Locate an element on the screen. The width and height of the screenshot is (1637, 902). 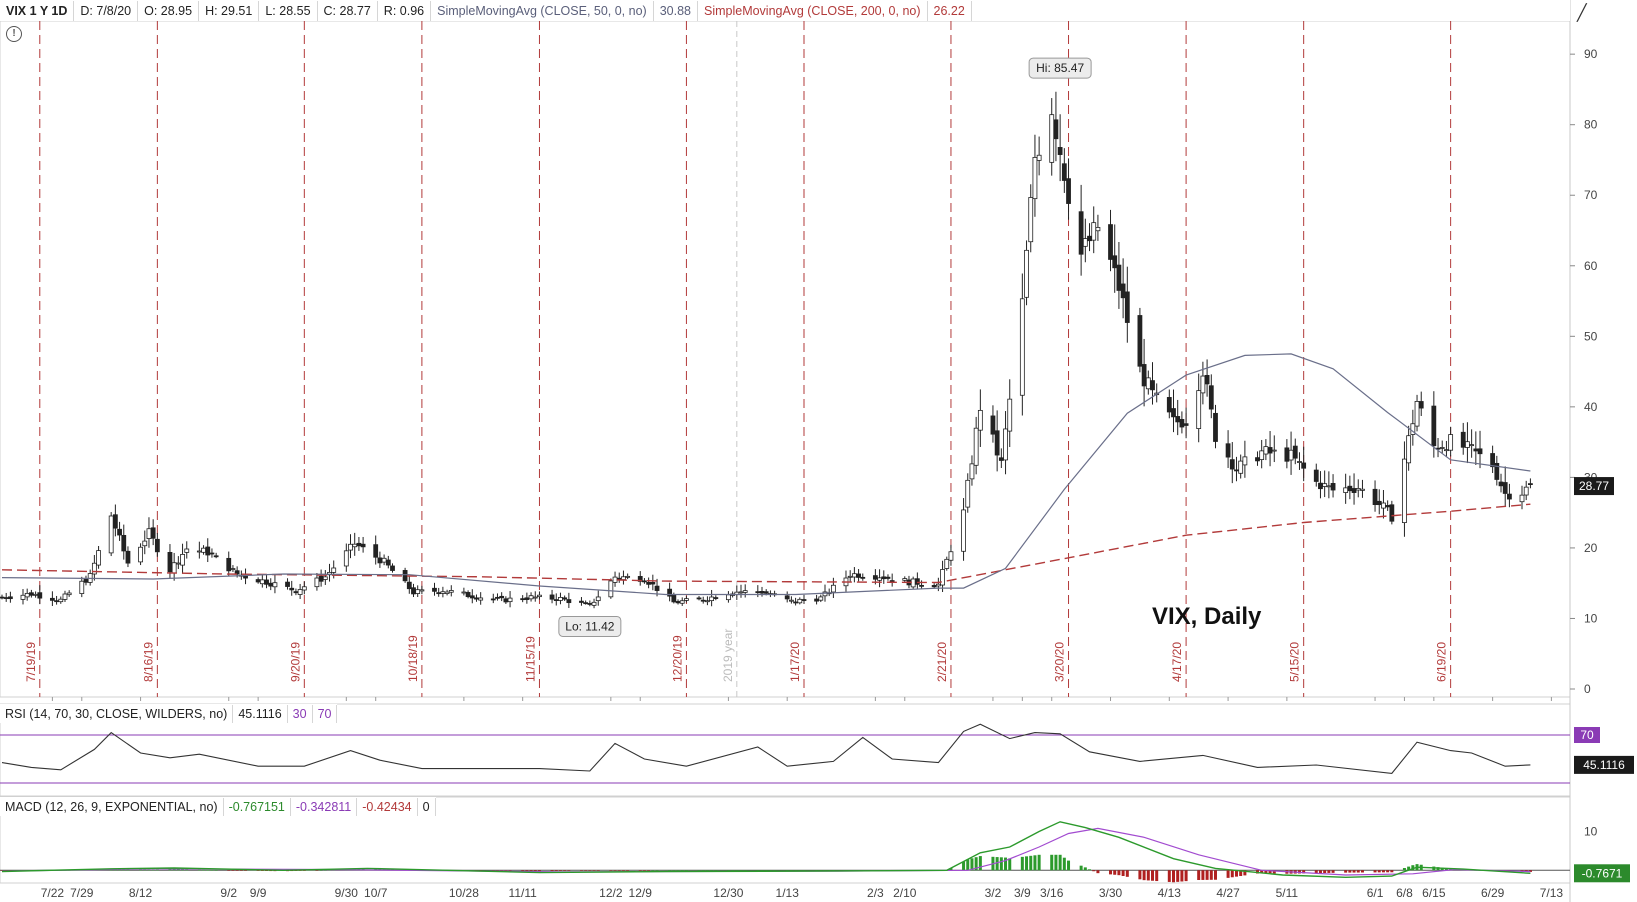
rsi-line is located at coordinates (766, 748).